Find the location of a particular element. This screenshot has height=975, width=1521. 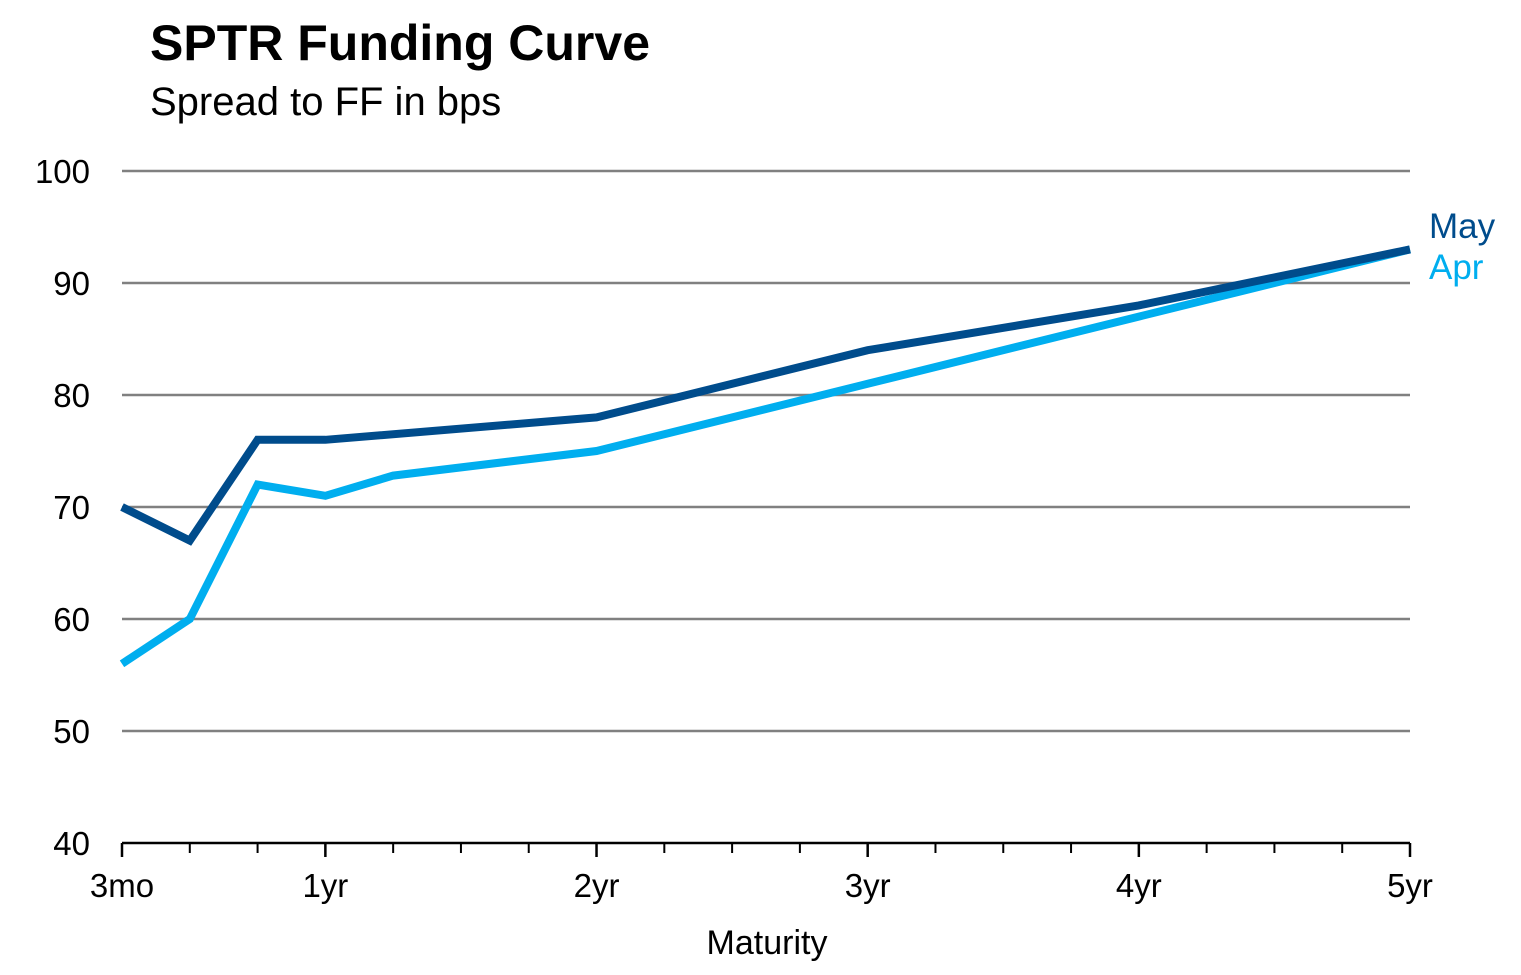

y-tick-label-60: 60 is located at coordinates (71, 619).